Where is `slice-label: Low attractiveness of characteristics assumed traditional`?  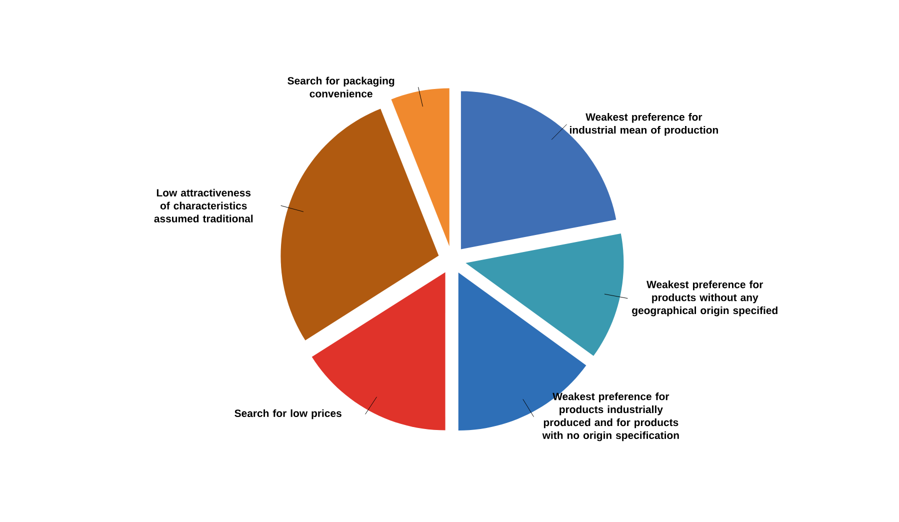
slice-label: Low attractiveness of characteristics assumed traditional is located at coordinates (203, 205).